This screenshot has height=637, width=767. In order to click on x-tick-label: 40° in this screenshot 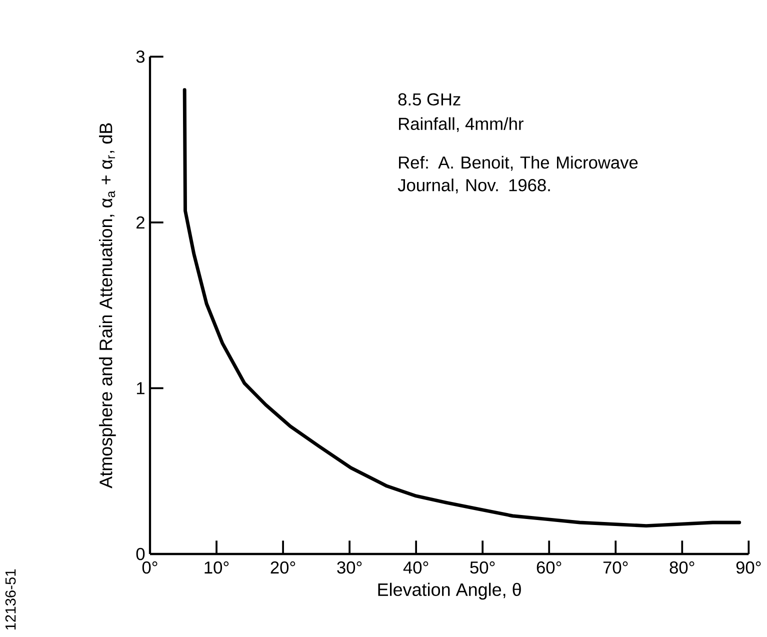, I will do `click(415, 567)`.